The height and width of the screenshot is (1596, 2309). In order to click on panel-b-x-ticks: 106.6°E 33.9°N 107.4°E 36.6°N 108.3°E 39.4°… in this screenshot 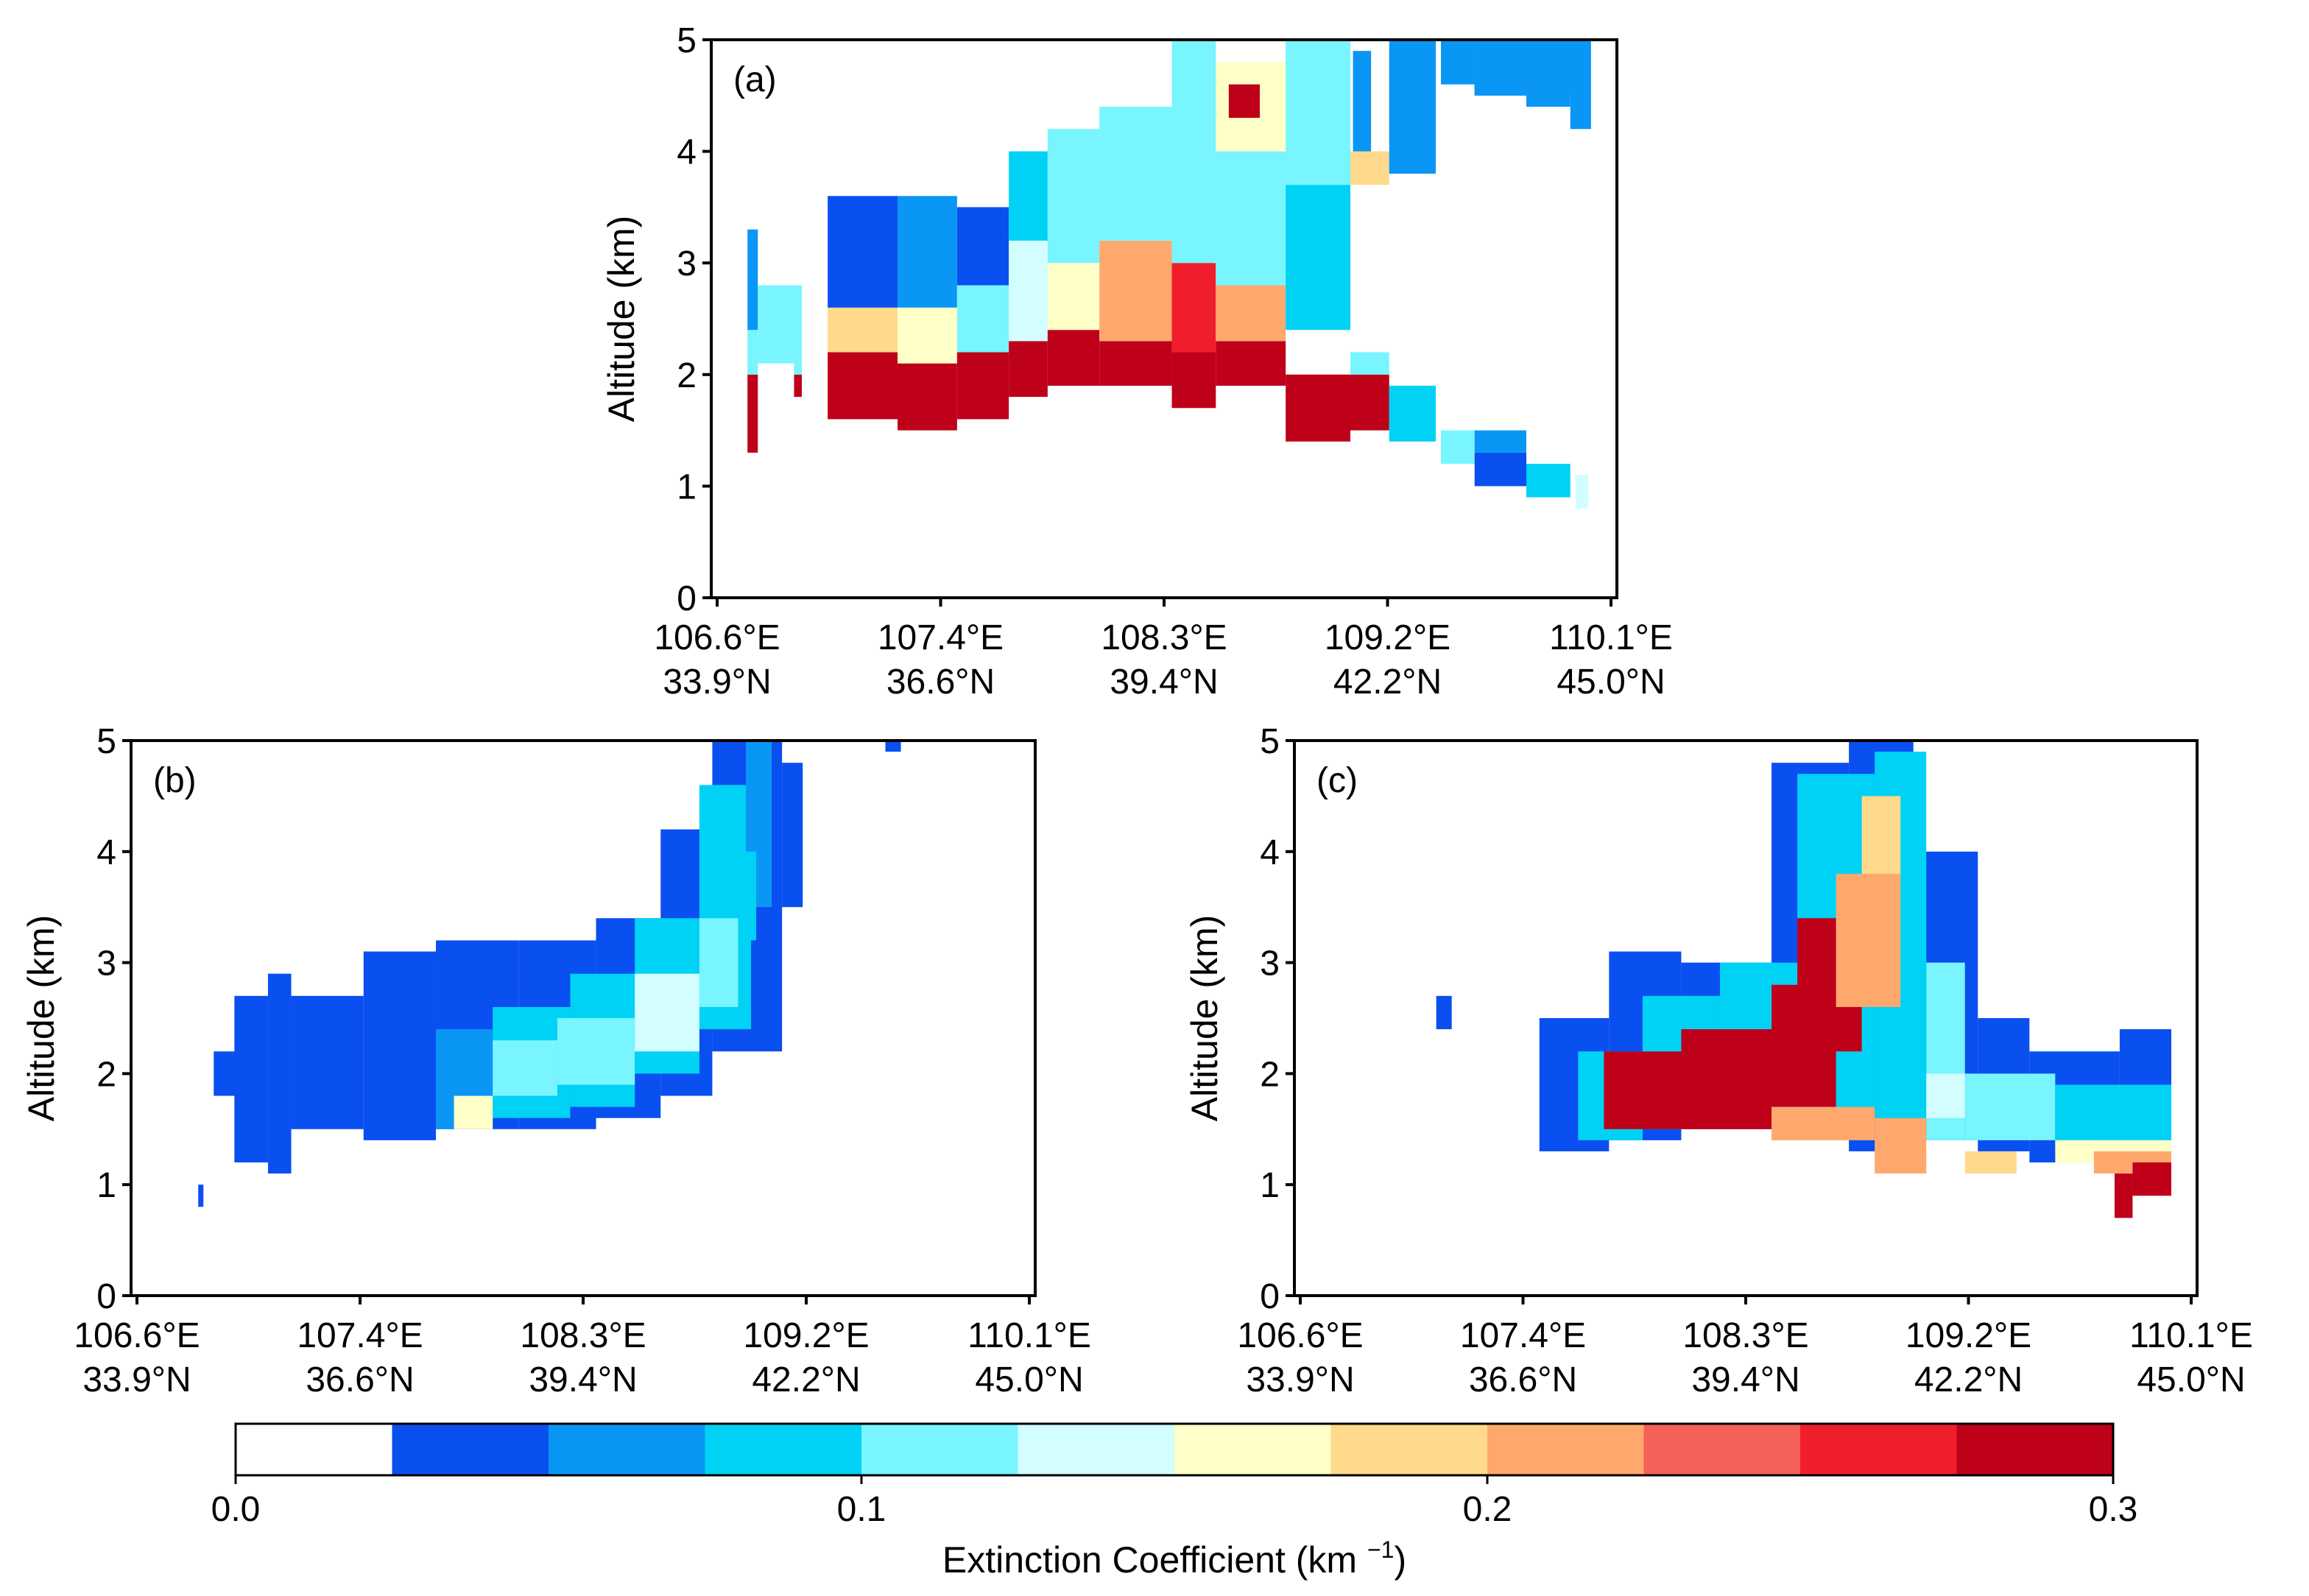, I will do `click(582, 1347)`.